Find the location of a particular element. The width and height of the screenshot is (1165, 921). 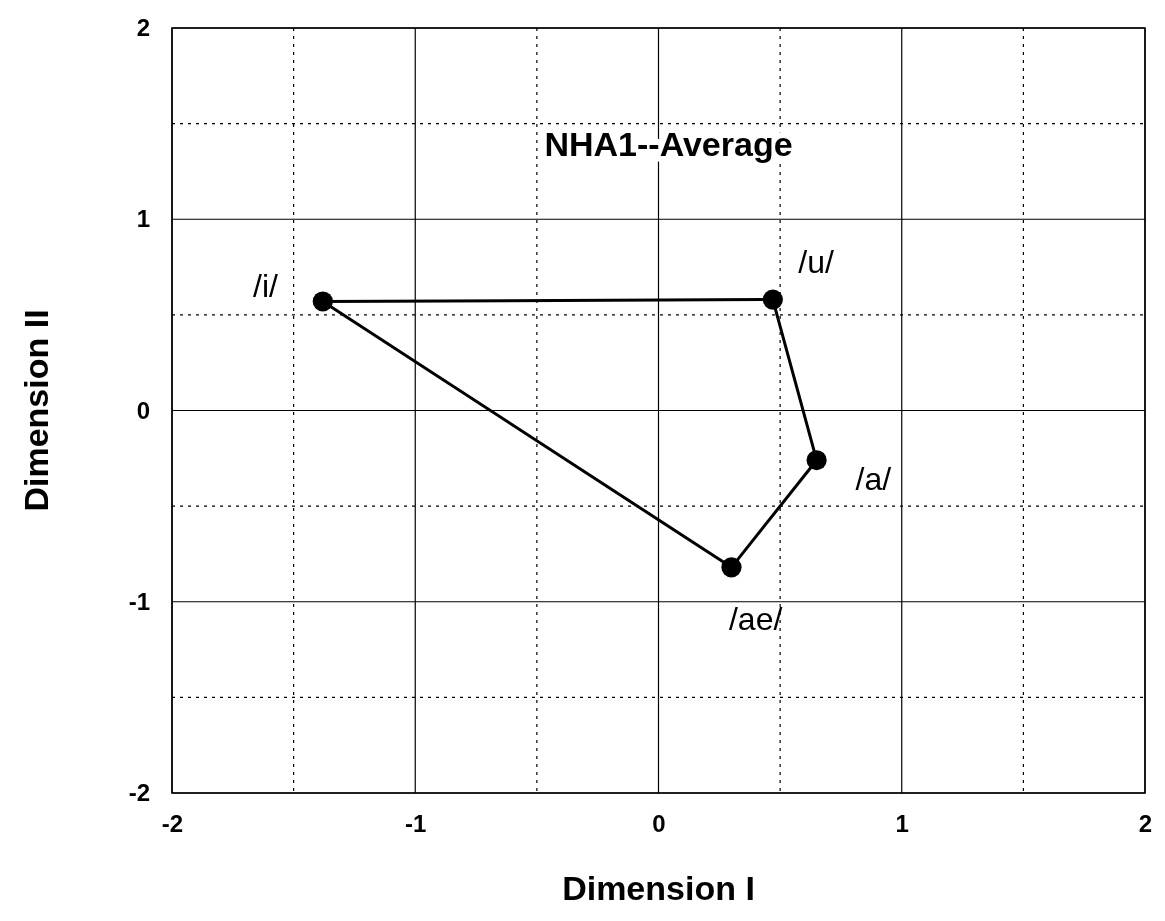

annotation: /ae/ is located at coordinates (755, 618).